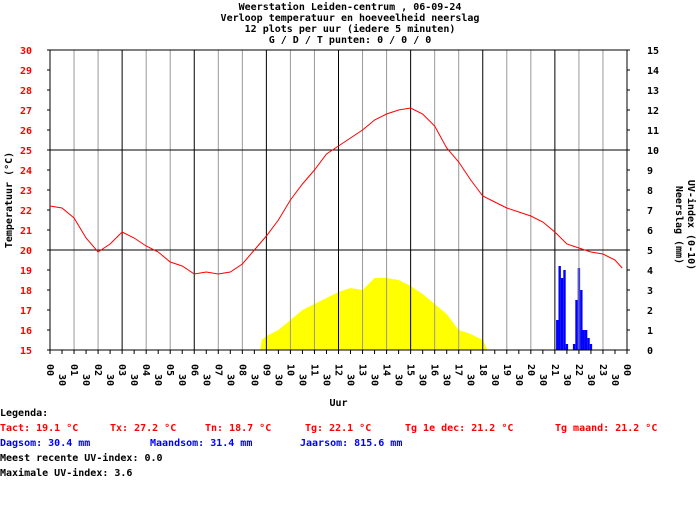  Describe the element at coordinates (97, 370) in the screenshot. I see `x-tick-label: 02` at that location.